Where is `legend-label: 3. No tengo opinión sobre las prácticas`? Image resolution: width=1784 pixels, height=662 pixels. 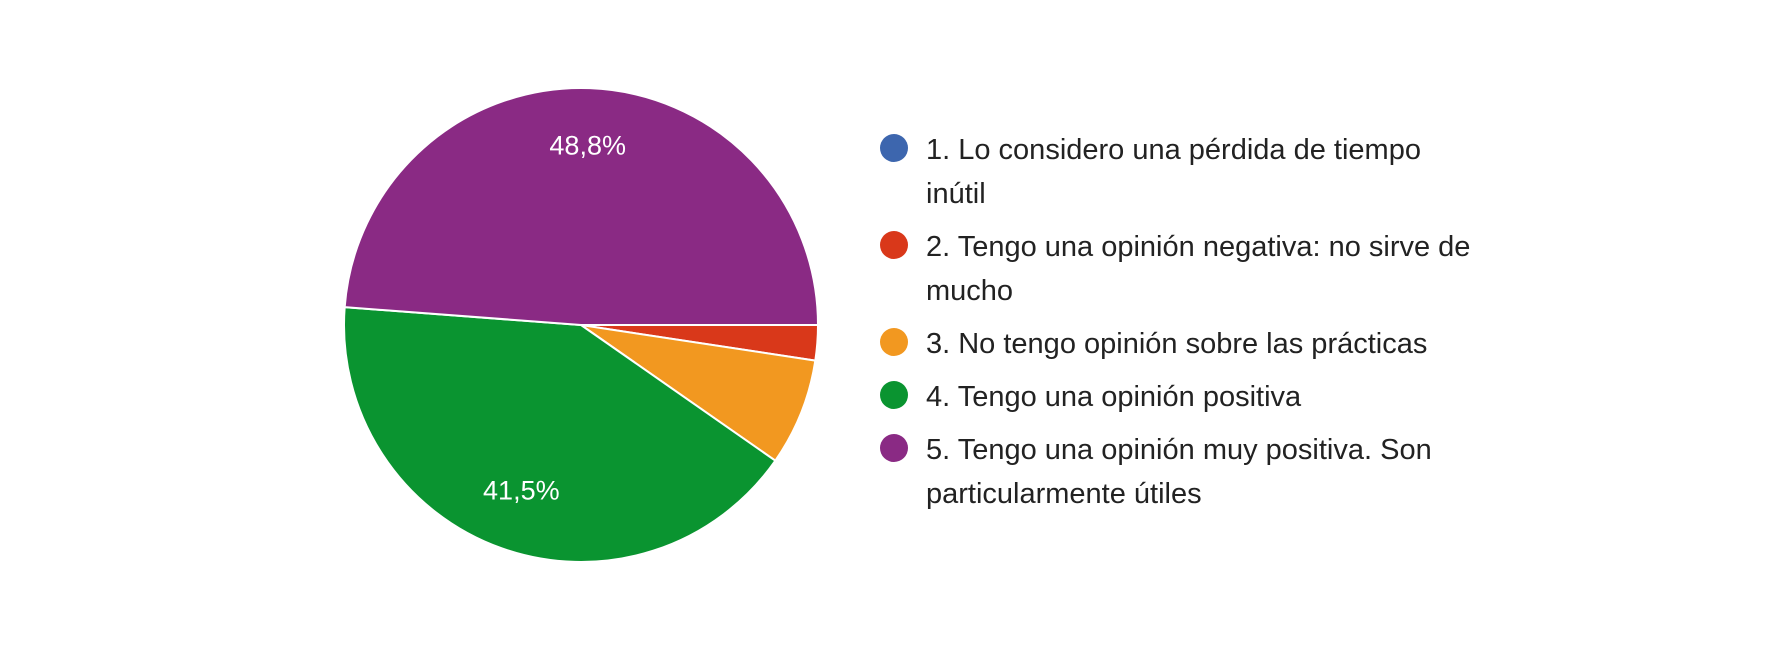
legend-label: 3. No tengo opinión sobre las prácticas is located at coordinates (1177, 344).